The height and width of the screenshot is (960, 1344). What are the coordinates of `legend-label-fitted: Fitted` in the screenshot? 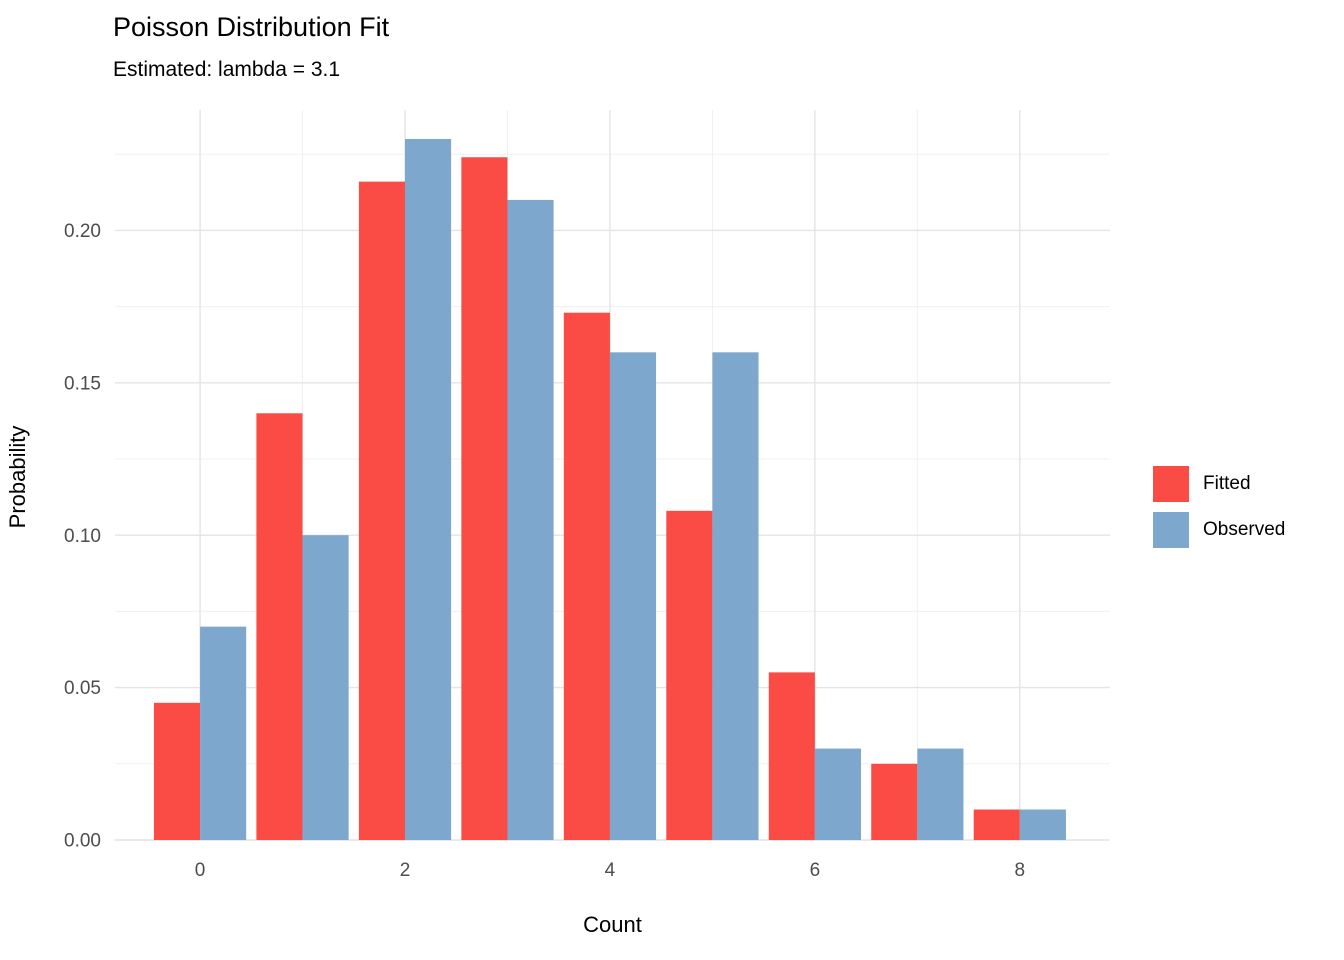 It's located at (1227, 483).